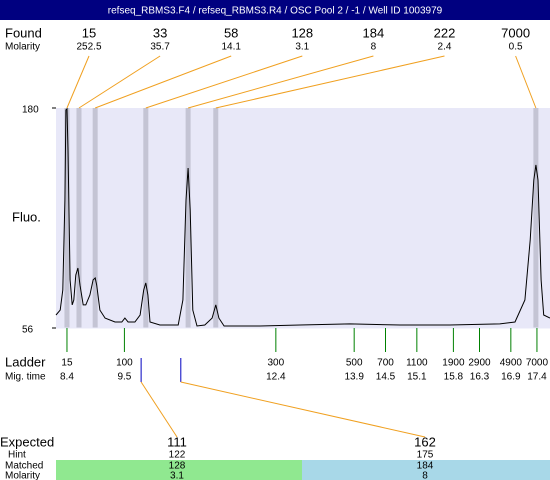 The height and width of the screenshot is (480, 550). I want to click on title-bar, so click(275, 10).